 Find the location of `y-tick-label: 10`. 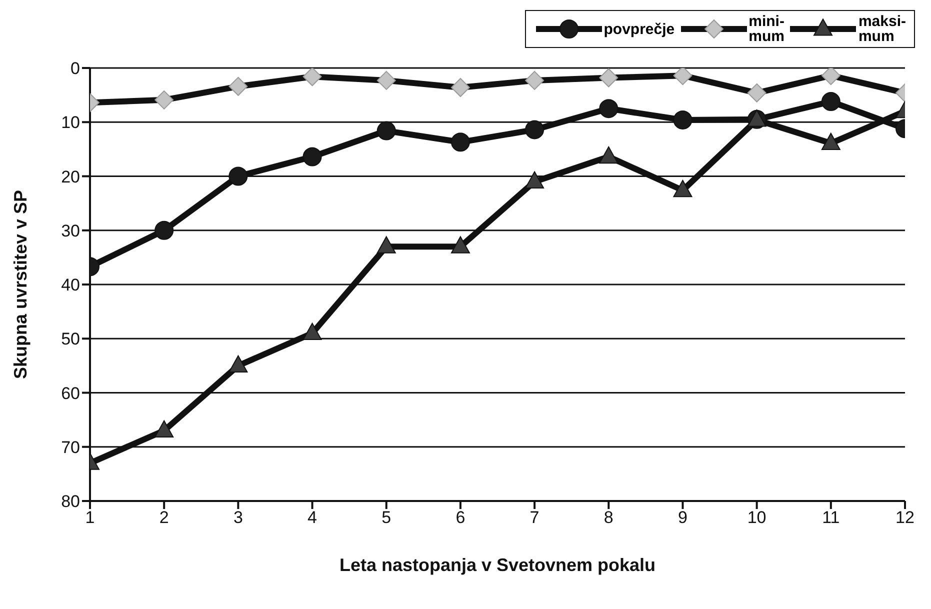

y-tick-label: 10 is located at coordinates (70, 122).